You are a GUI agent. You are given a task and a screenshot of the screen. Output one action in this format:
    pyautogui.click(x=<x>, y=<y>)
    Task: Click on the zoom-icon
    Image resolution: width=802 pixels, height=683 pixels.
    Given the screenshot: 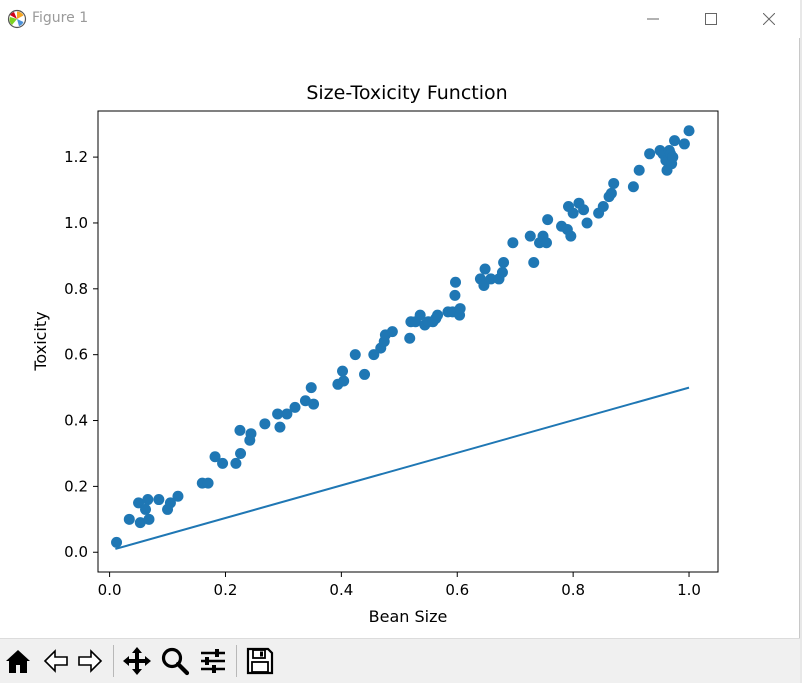 What is the action you would take?
    pyautogui.click(x=175, y=661)
    